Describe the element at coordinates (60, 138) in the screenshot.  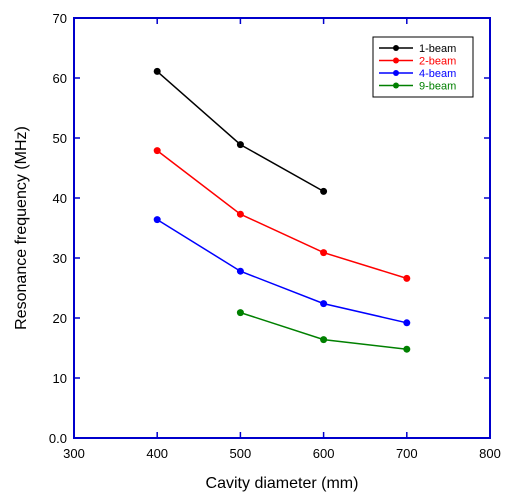
I see `y-tick-label: 50` at that location.